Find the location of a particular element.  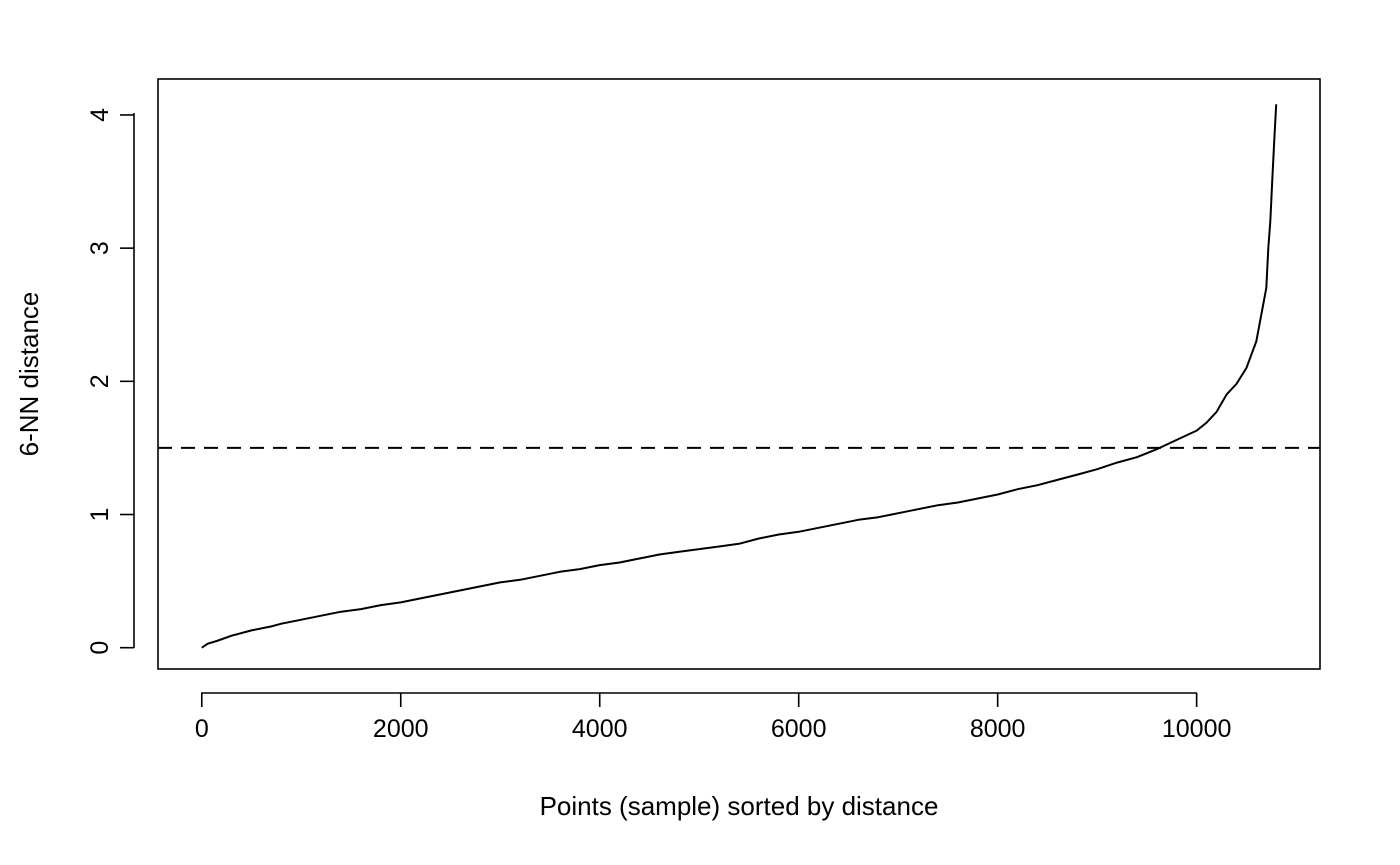

x-axis-label: Points (sample) sorted by distance is located at coordinates (739, 806).